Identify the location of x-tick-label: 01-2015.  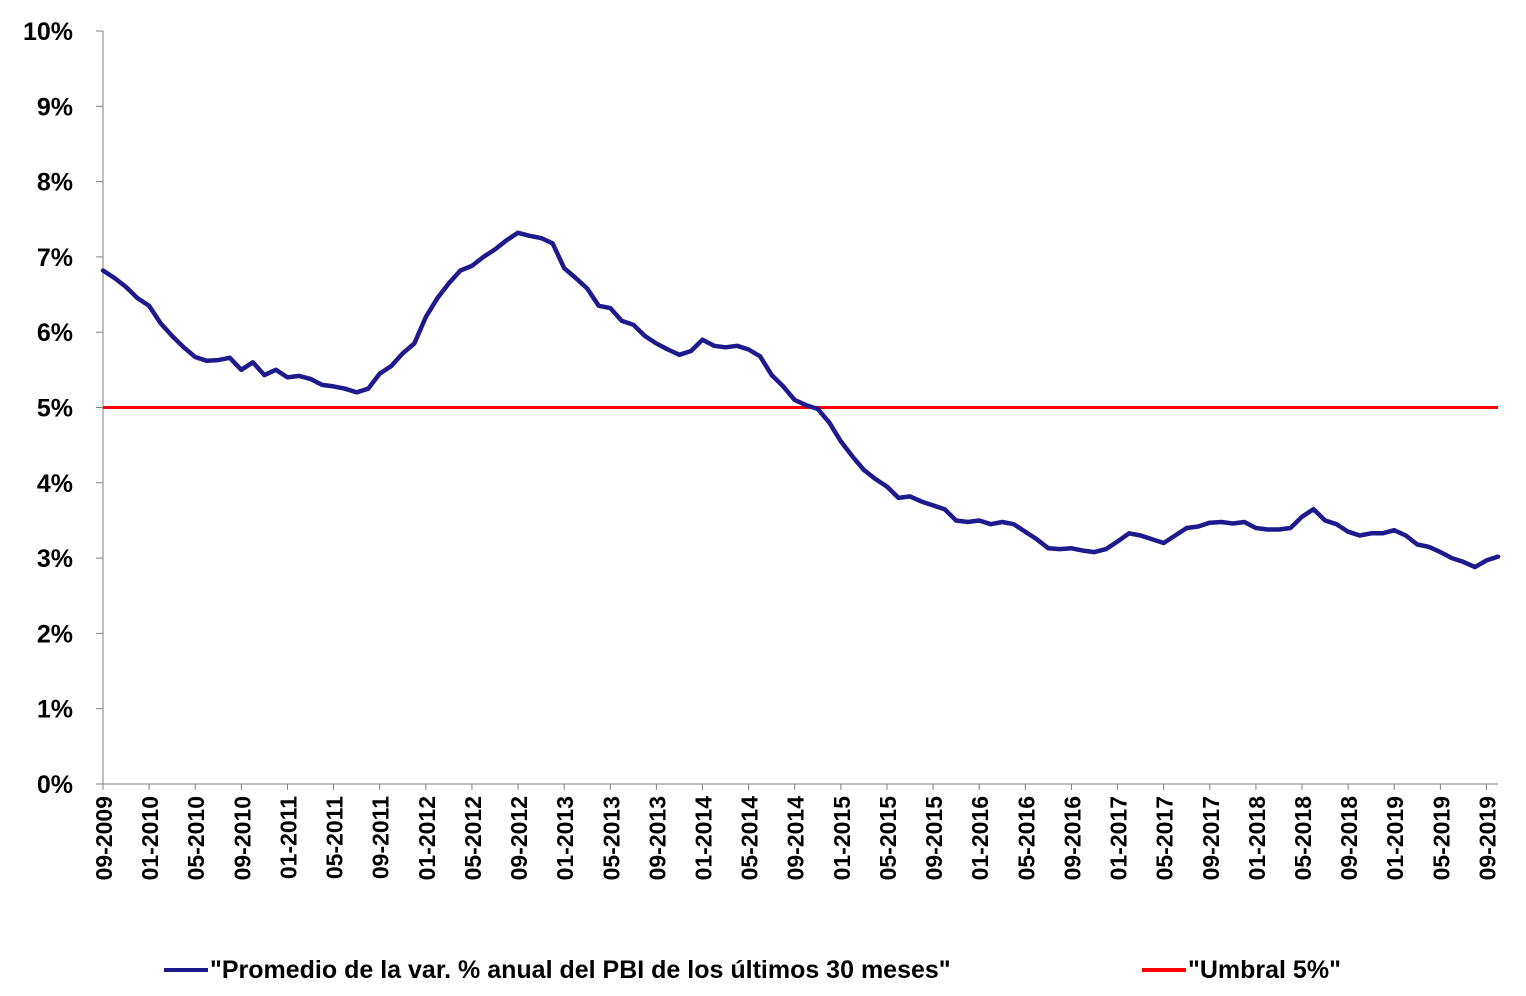
(842, 838).